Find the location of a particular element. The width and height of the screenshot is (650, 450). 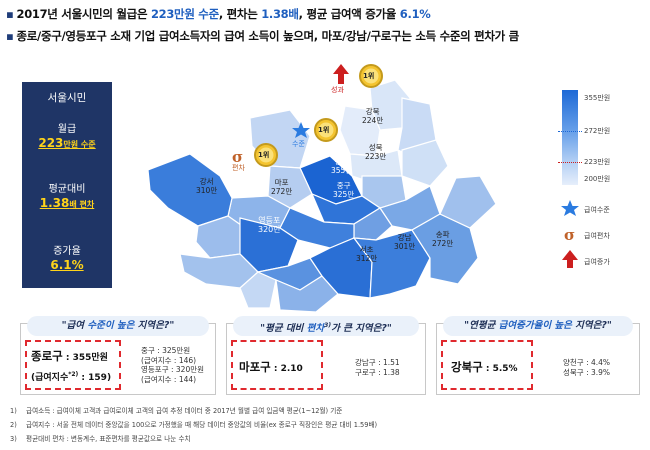

ratio-value: 1.38배 편차 is located at coordinates (67, 203).